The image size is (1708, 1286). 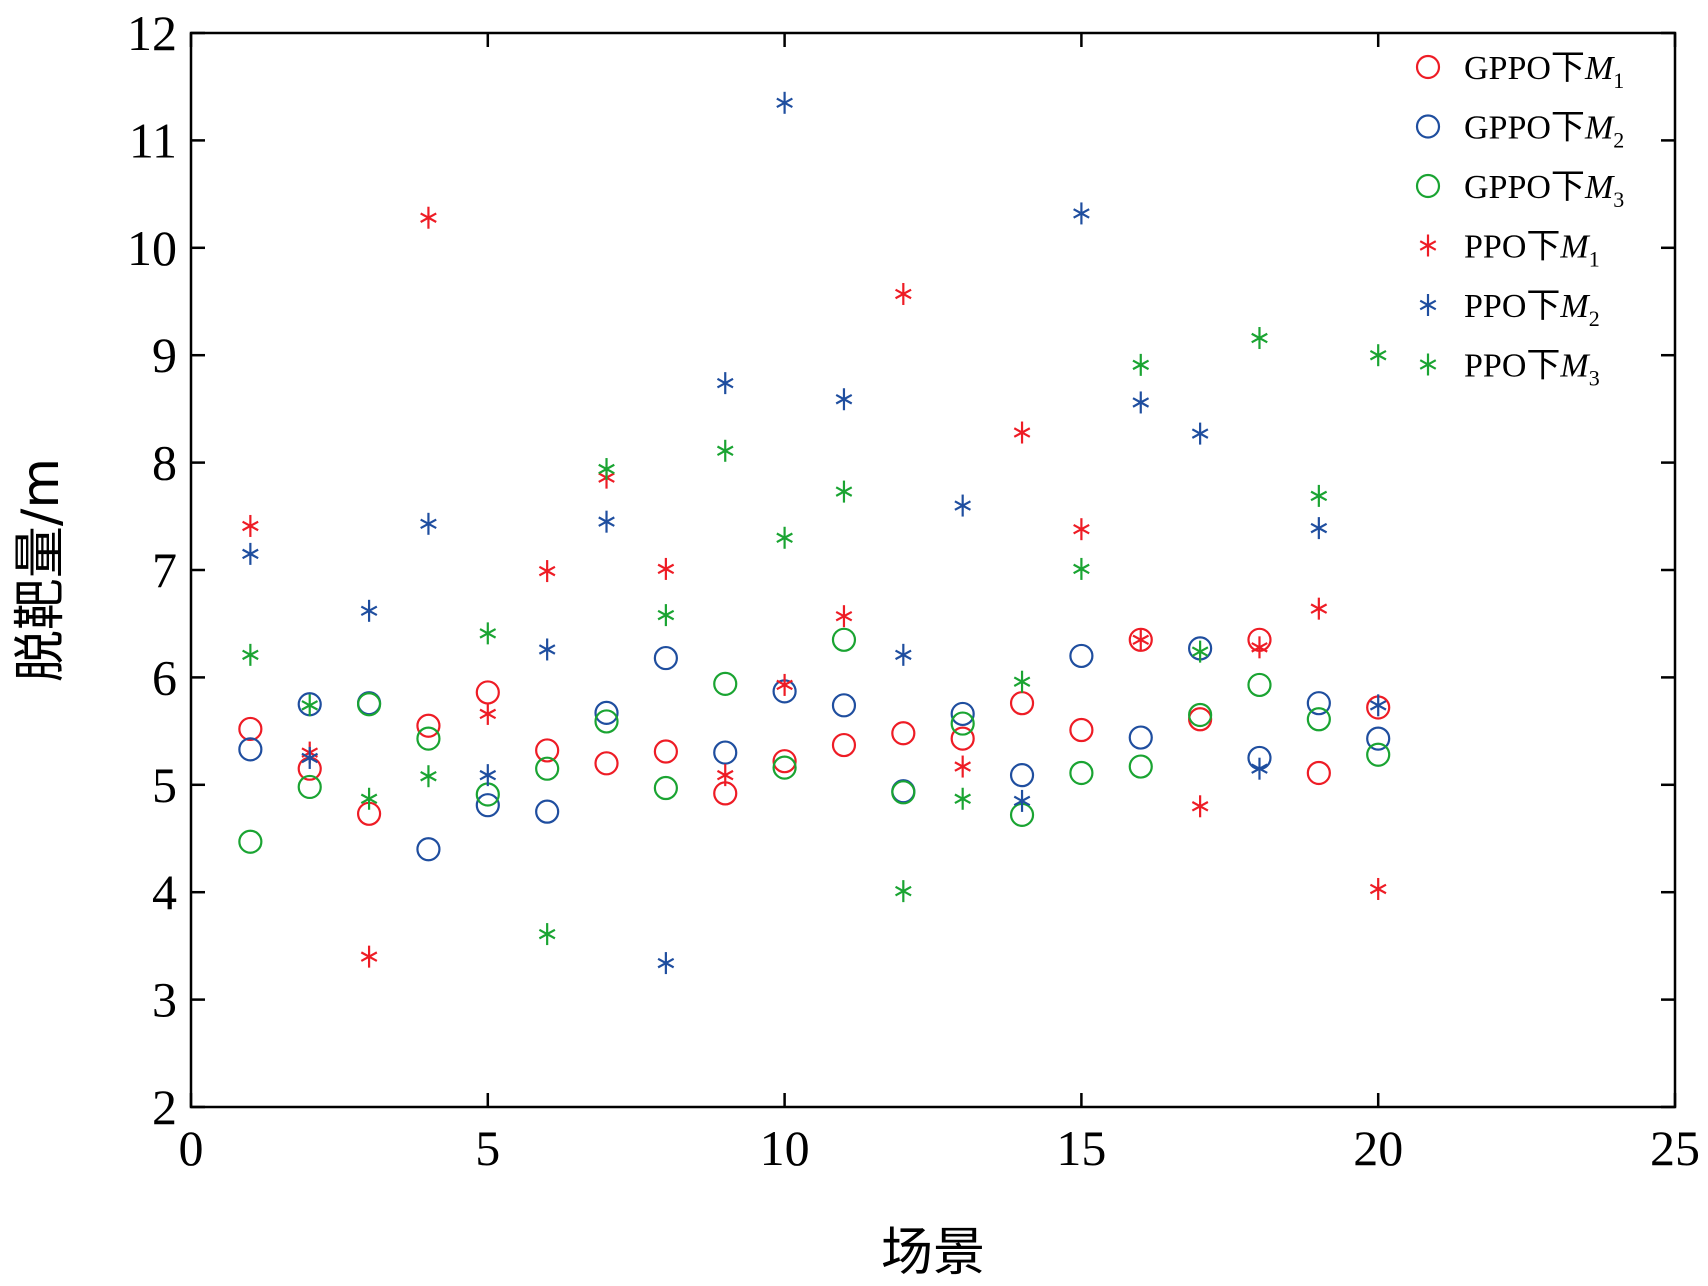 I want to click on legend-label: PPO下M1, so click(x=1532, y=250).